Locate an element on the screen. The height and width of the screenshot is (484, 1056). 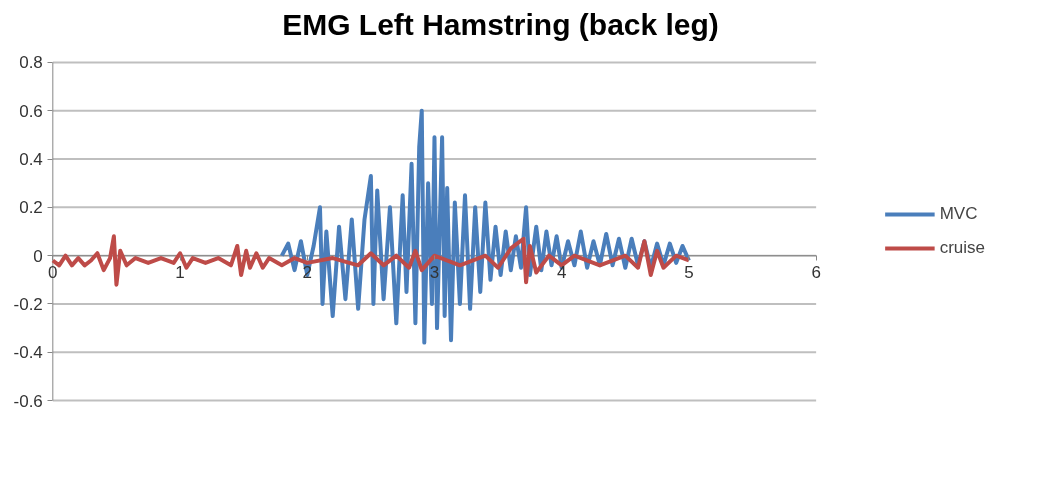
y-tick-label: -0.6 is located at coordinates (28, 401).